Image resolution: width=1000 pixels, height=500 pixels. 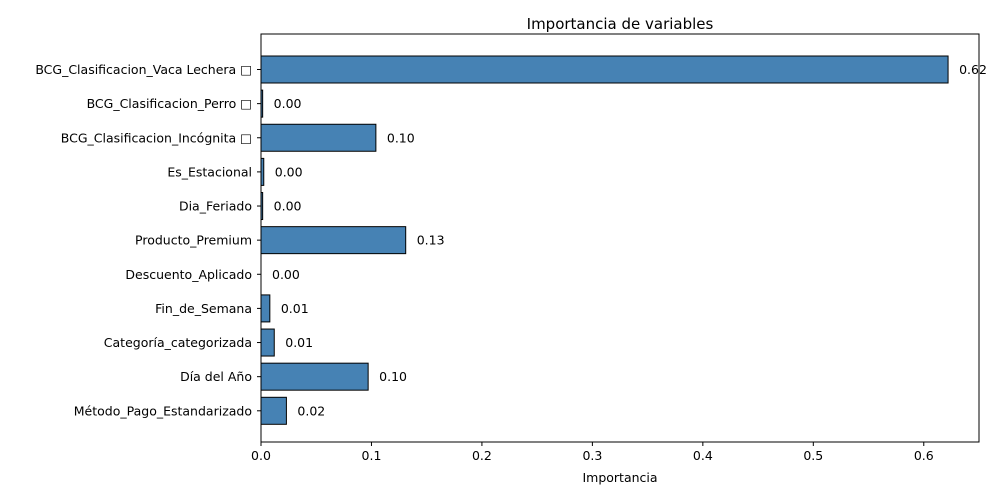 I want to click on x-tick-label-5: 0.5, so click(x=813, y=455).